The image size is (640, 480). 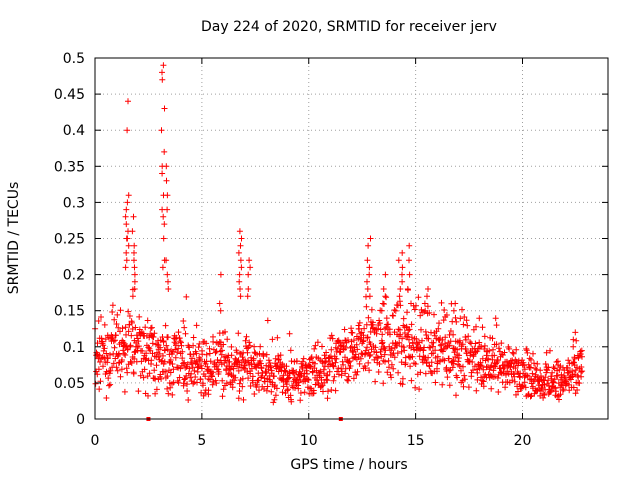 I want to click on y-tick-label: 0.4, so click(x=74, y=131).